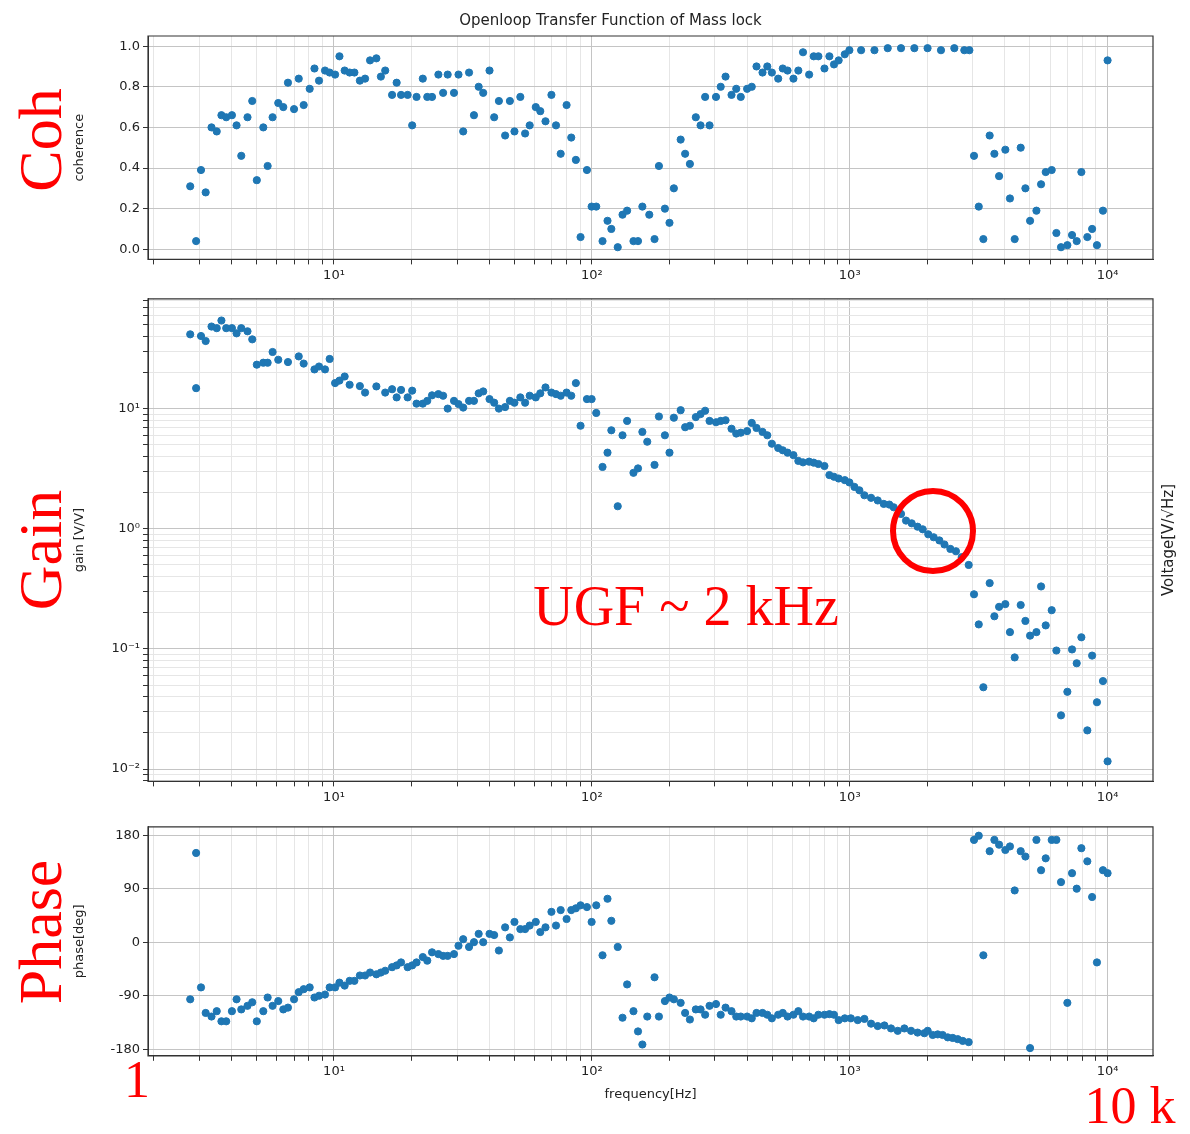  Describe the element at coordinates (1168, 540) in the screenshot. I see `y2-axis-title: Voltage[V/√Hz]` at that location.